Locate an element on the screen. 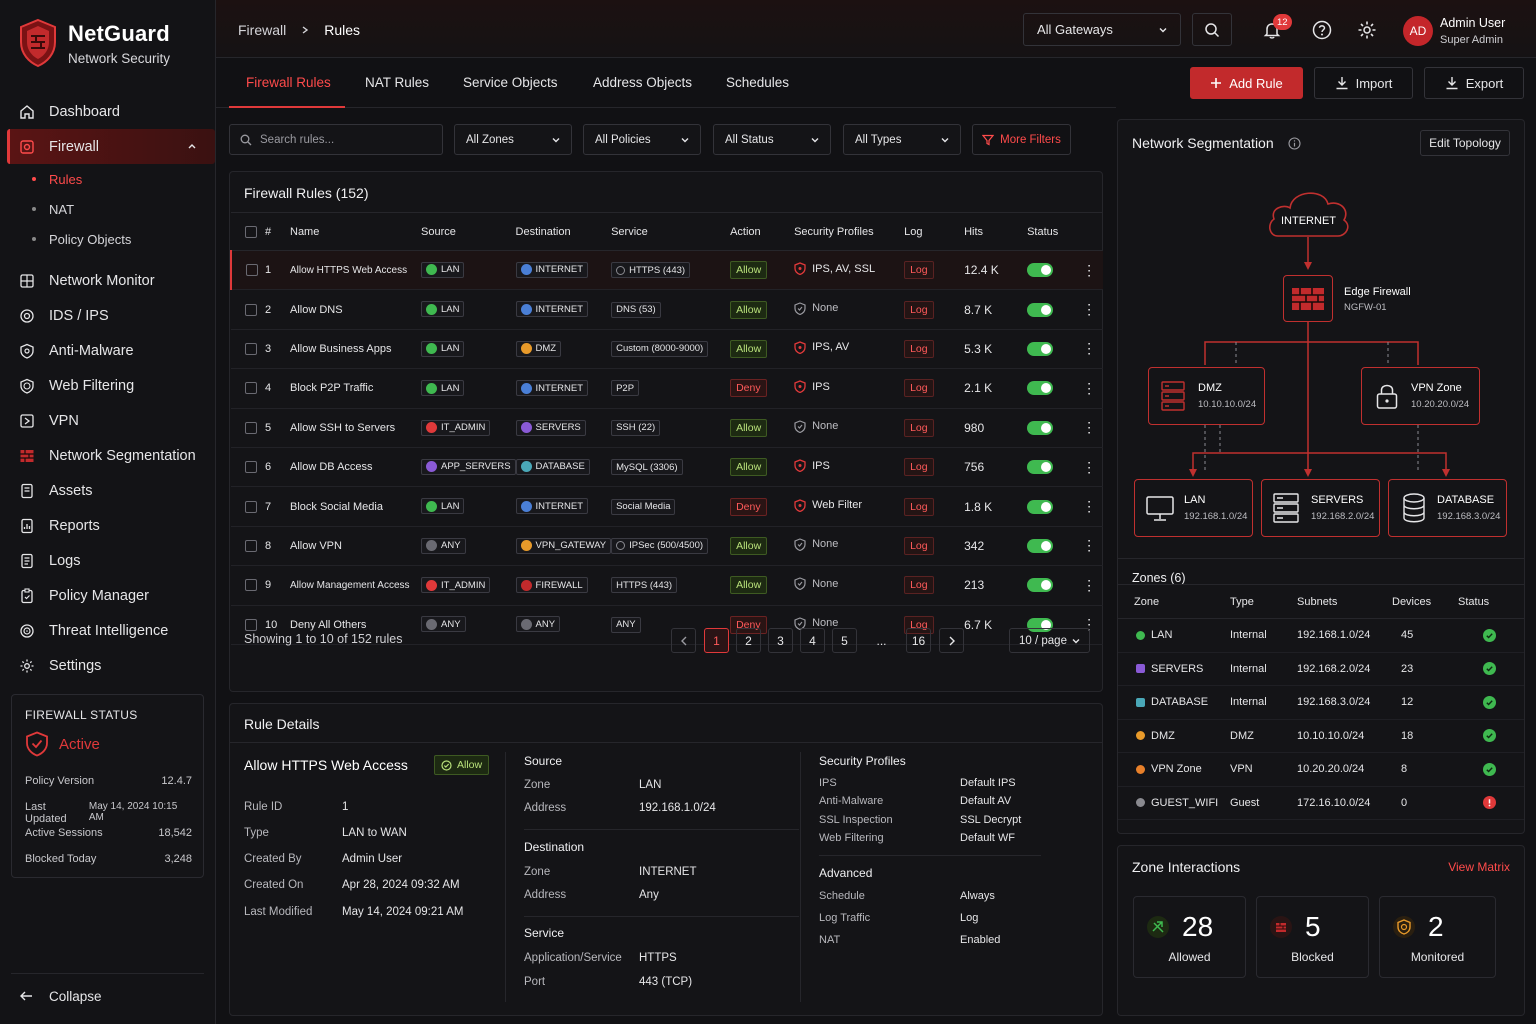  policies-filter: All Policies is located at coordinates (642, 139).